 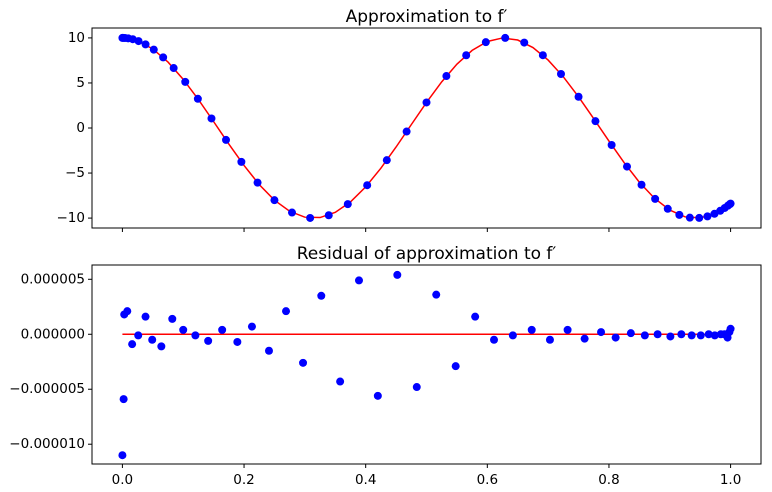 What do you see at coordinates (47, 444) in the screenshot?
I see `y-tick-label: −0.000010` at bounding box center [47, 444].